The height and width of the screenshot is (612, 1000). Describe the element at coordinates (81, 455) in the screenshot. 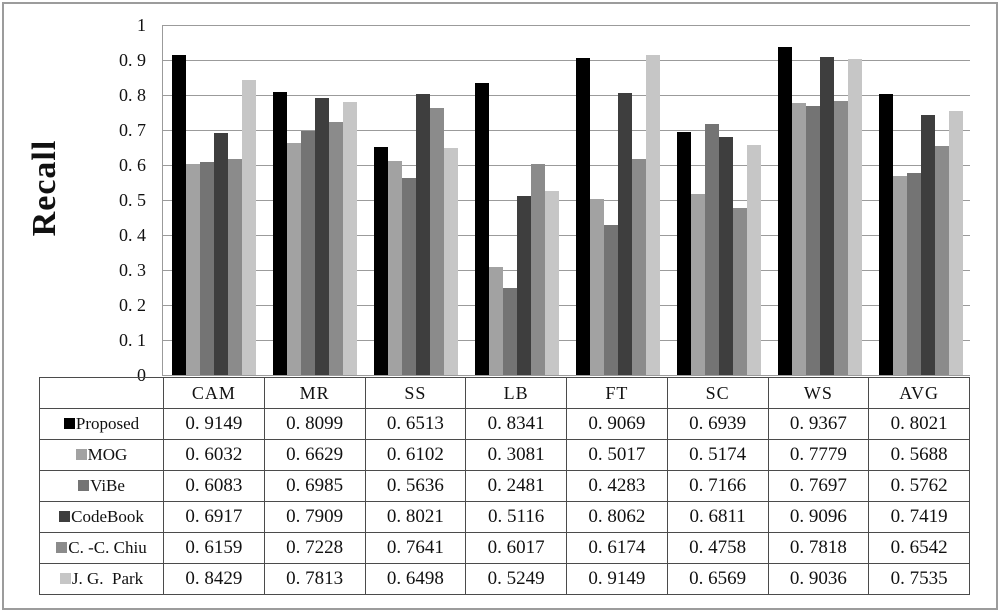

I see `legend-swatch-mog` at that location.